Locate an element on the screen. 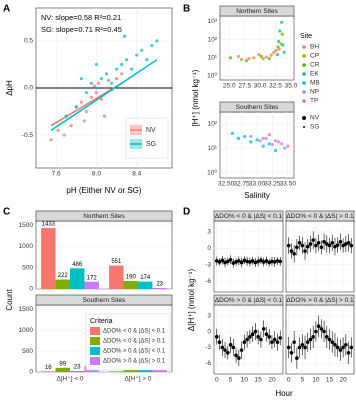 The width and height of the screenshot is (356, 400). value-label: 190 is located at coordinates (131, 278).